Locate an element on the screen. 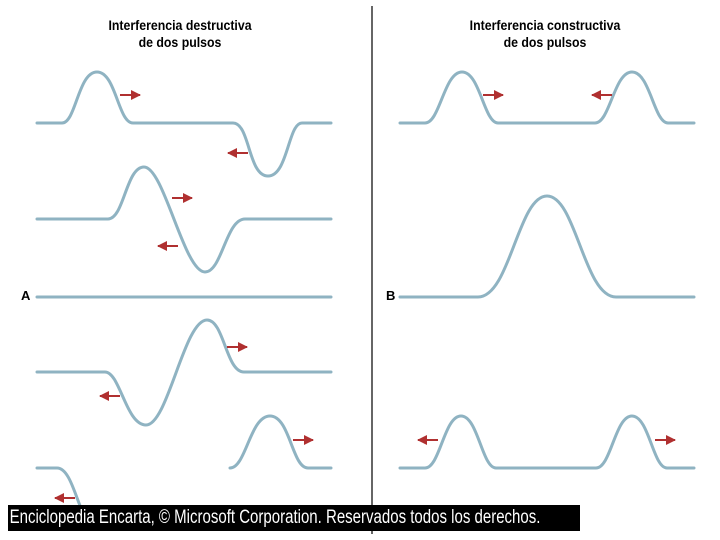  wave-a1 is located at coordinates (184, 124).